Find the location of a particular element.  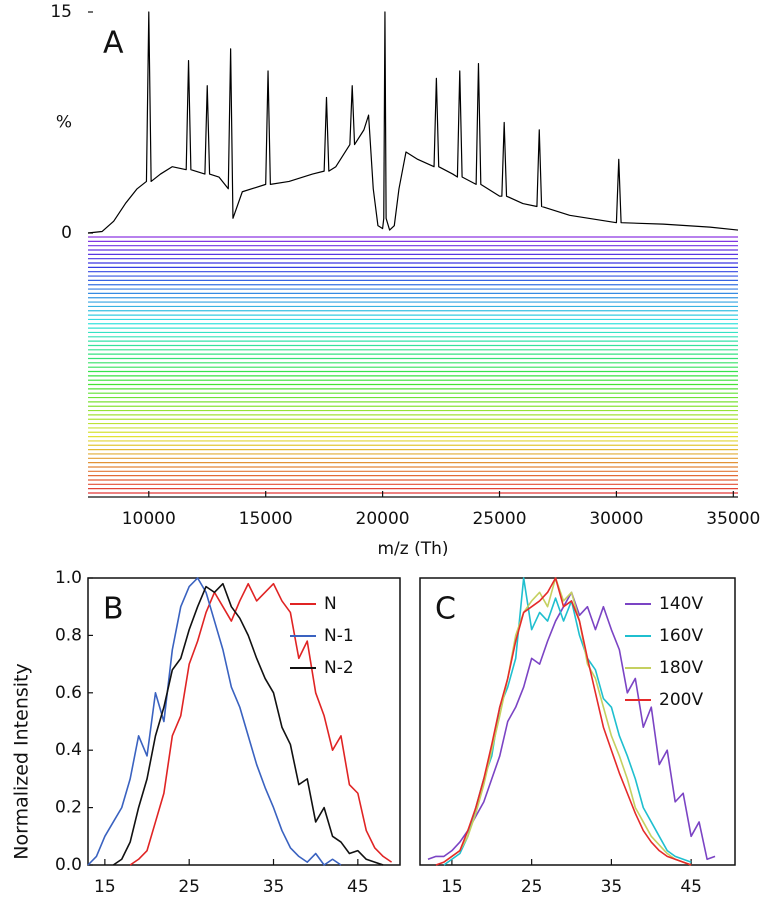

y-tick-label: 0 is located at coordinates (66, 233).